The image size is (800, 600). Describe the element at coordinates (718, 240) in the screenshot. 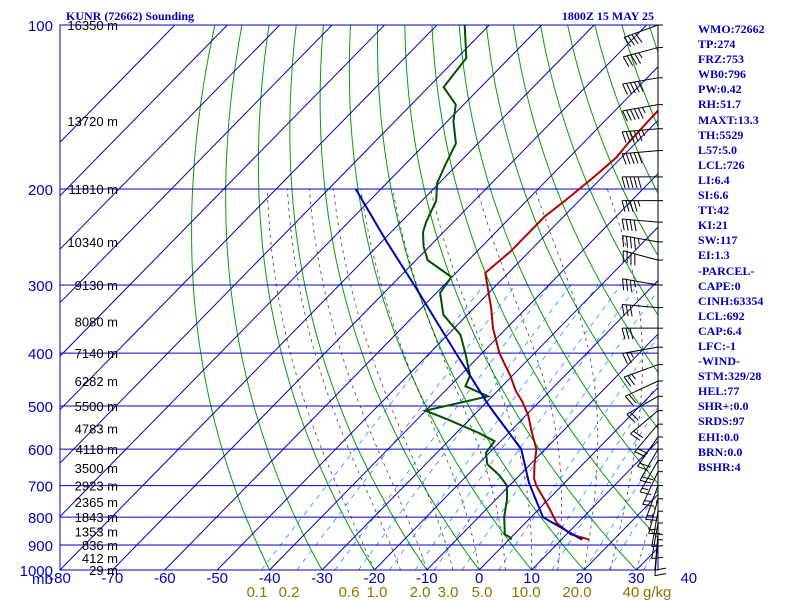

I see `index-item: SW:117` at that location.